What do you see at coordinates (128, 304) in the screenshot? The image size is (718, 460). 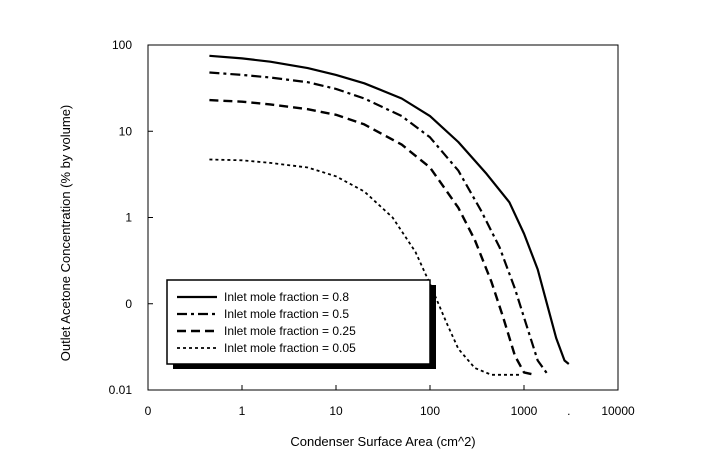 I see `y-tick-label: 0` at bounding box center [128, 304].